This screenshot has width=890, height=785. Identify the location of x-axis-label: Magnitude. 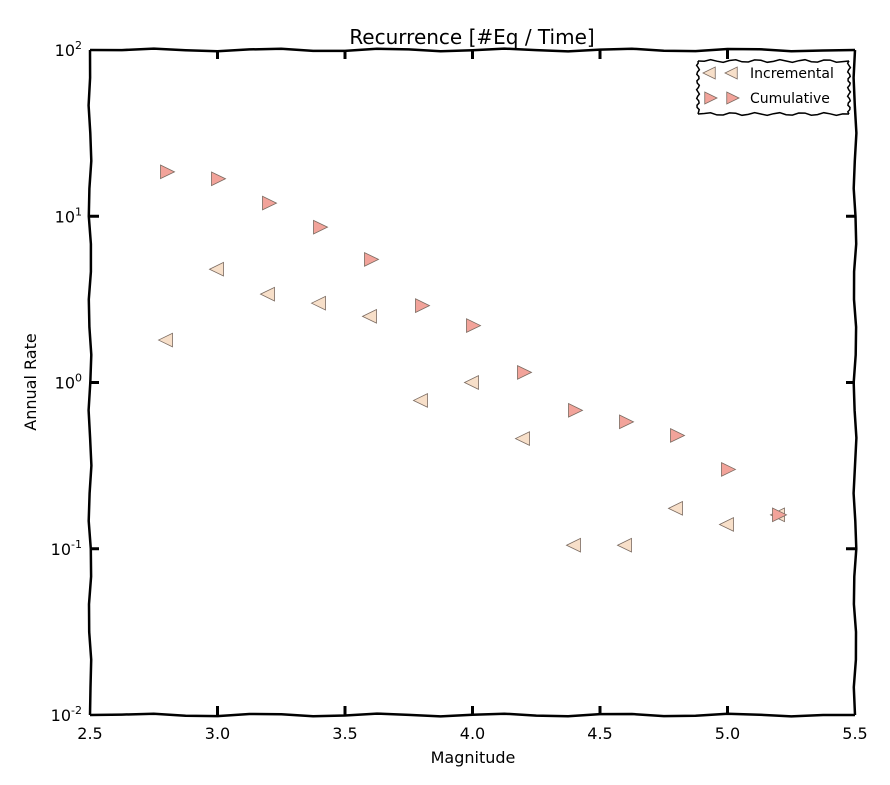
(473, 757).